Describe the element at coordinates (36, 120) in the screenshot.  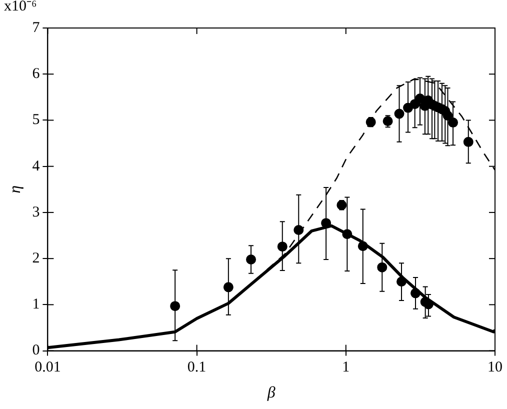
I see `y-tick-label: 5` at that location.